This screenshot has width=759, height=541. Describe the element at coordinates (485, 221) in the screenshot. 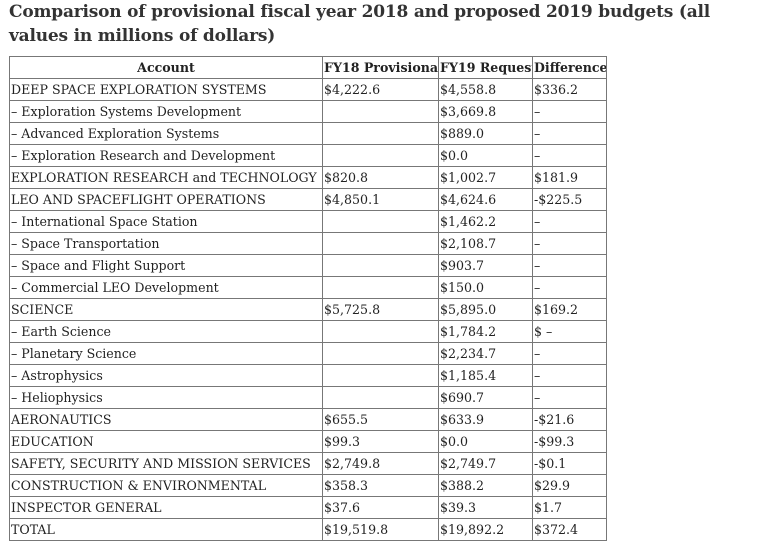

I see `fy19-cell: $1,462.2` at that location.